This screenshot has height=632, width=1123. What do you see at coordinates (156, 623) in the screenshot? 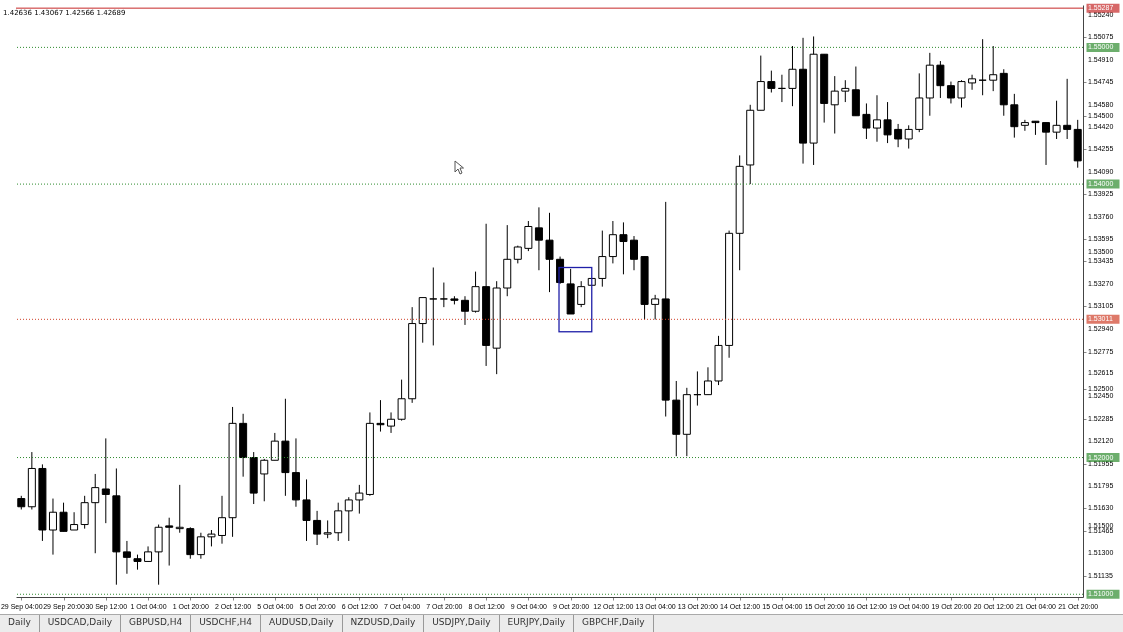
I see `text: GBPUSD,H4` at bounding box center [156, 623].